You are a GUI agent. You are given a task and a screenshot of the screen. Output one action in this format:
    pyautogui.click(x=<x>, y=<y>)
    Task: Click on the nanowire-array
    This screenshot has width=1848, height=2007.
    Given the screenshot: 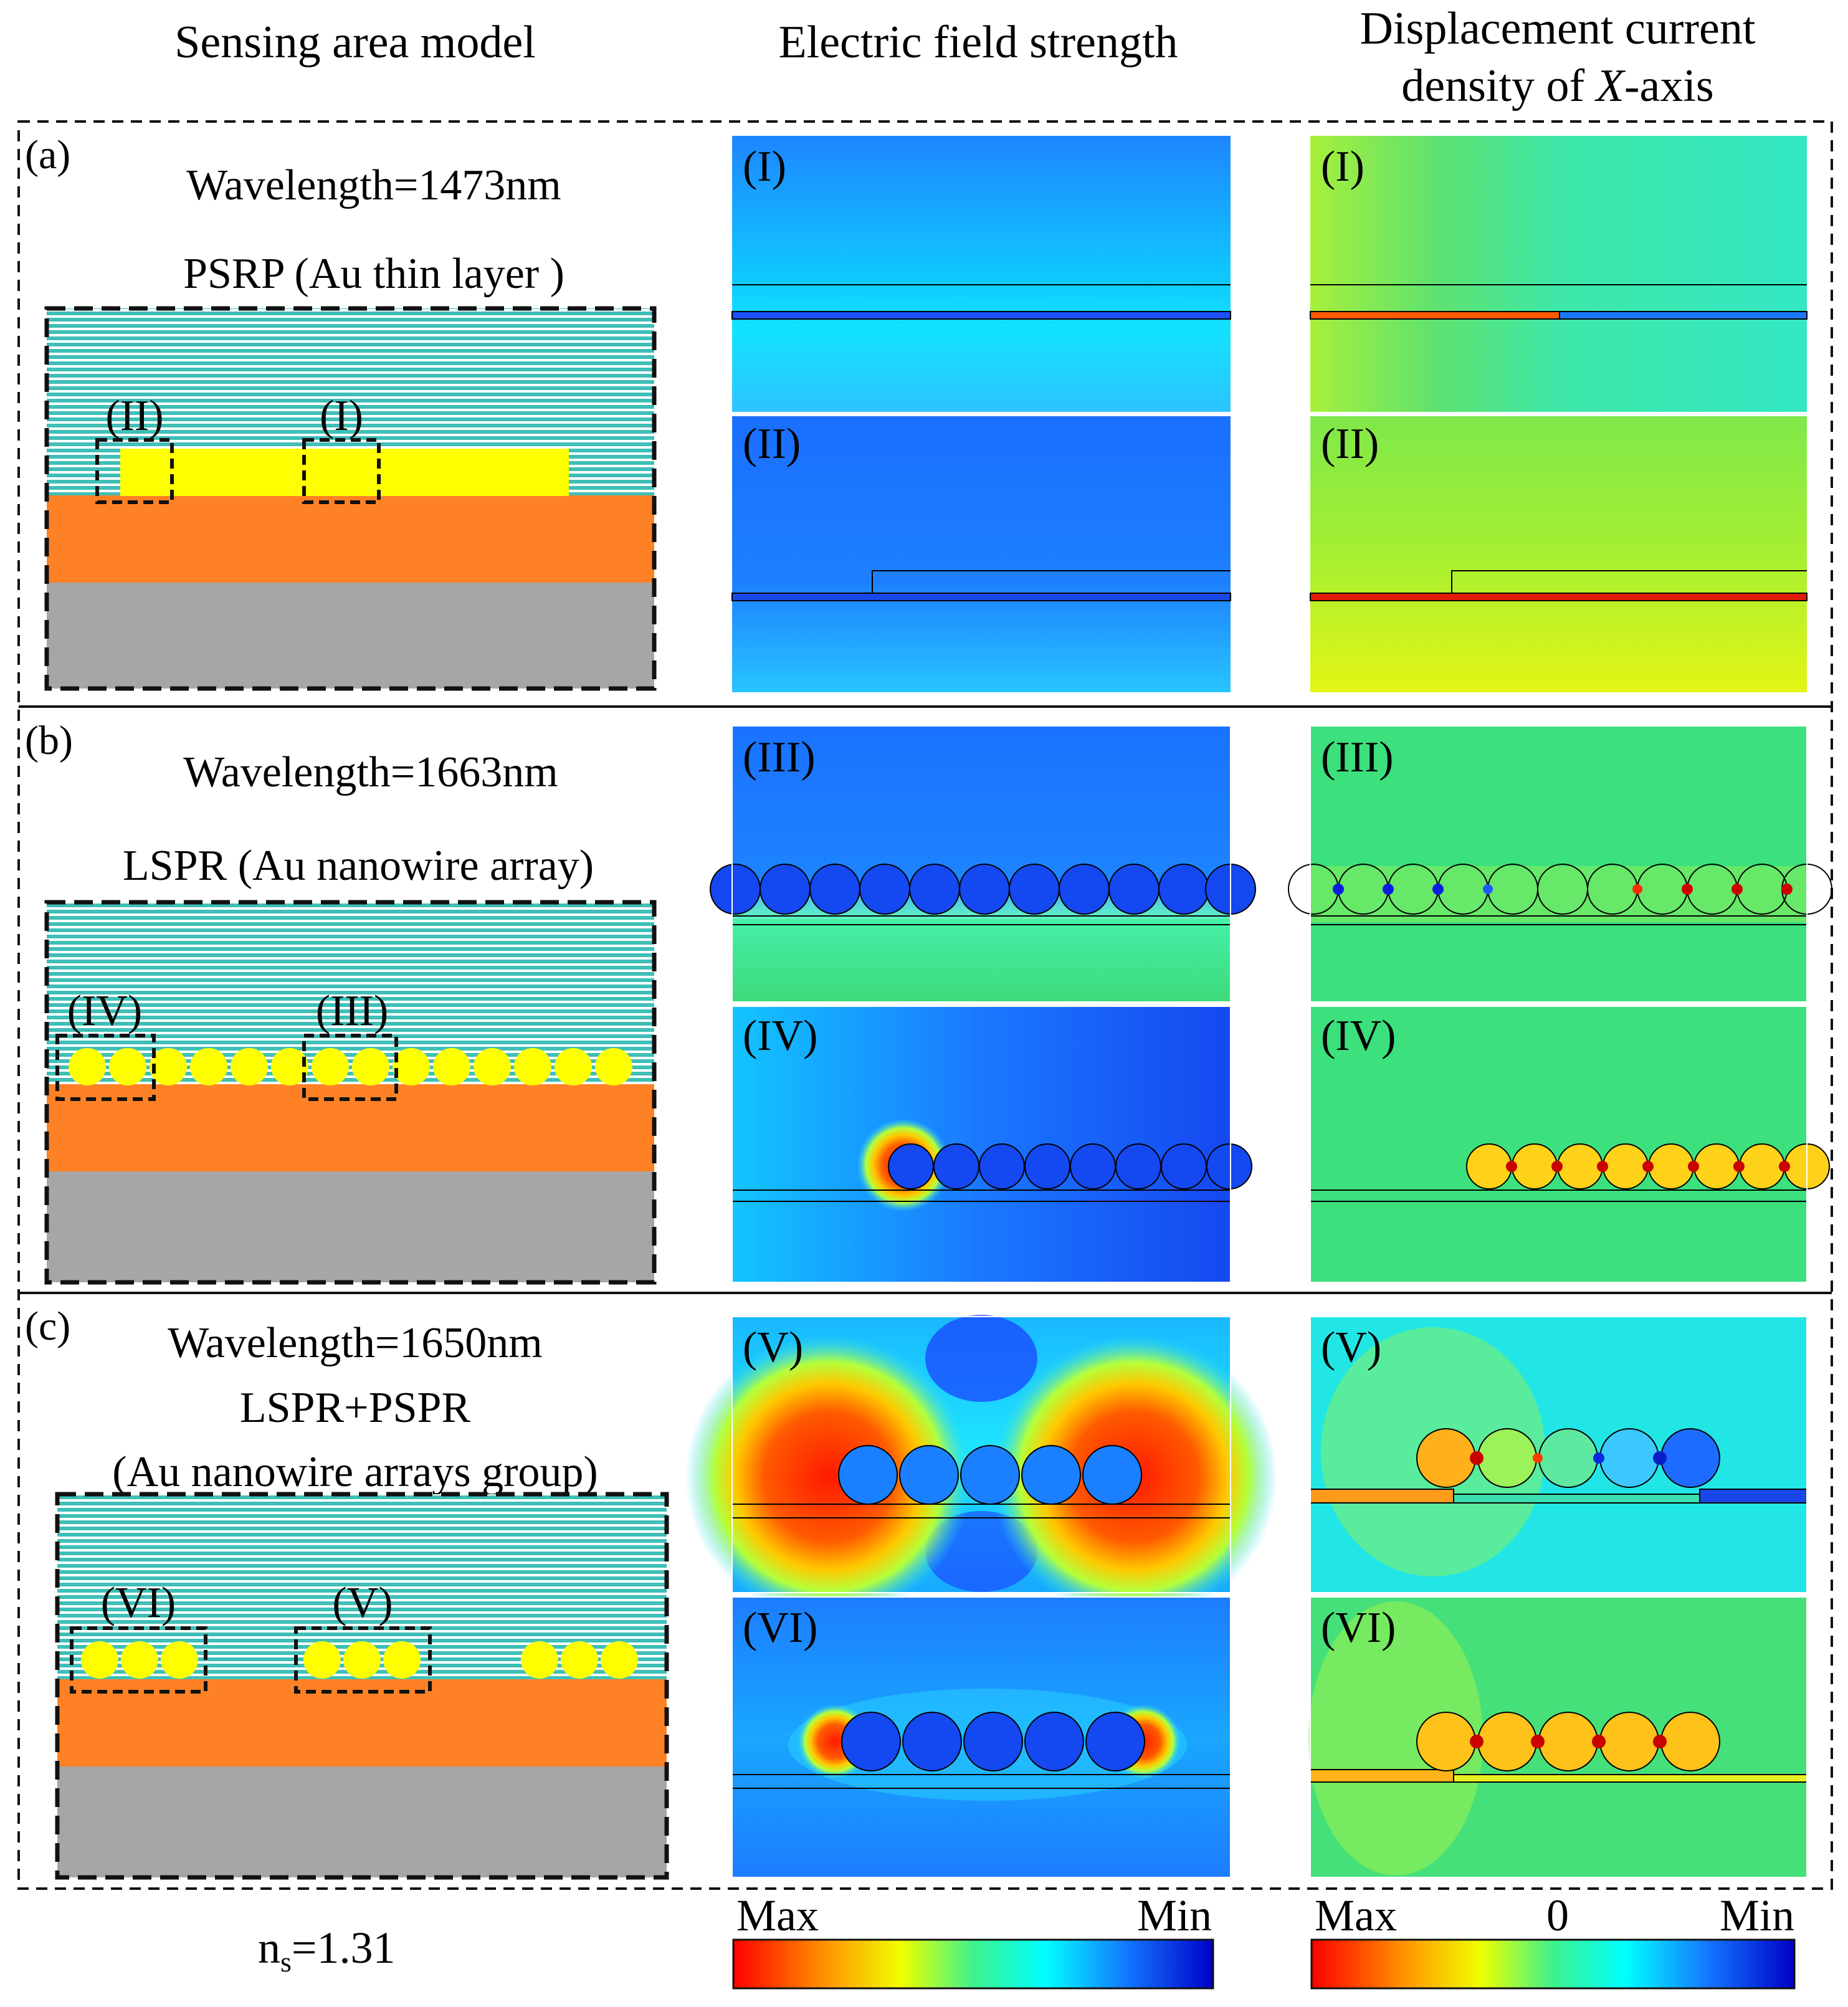 What is the action you would take?
    pyautogui.click(x=350, y=1066)
    